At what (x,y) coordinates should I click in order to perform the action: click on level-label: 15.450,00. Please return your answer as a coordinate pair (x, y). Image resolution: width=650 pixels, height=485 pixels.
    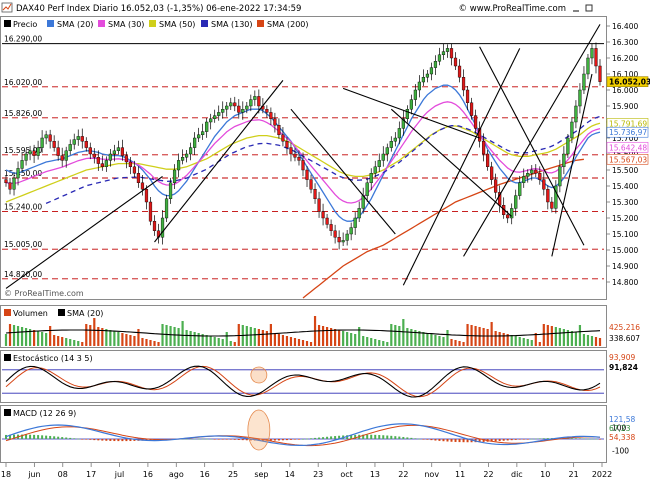
    Looking at the image, I should click on (23, 173).